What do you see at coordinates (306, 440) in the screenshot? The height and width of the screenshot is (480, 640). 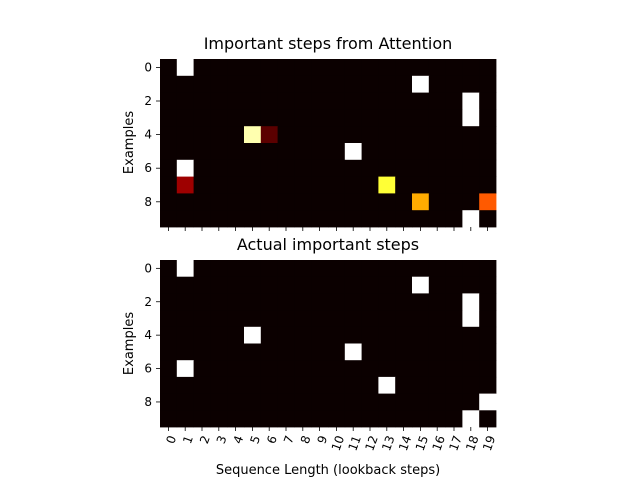 I see `actual-x-tick-label: 8` at bounding box center [306, 440].